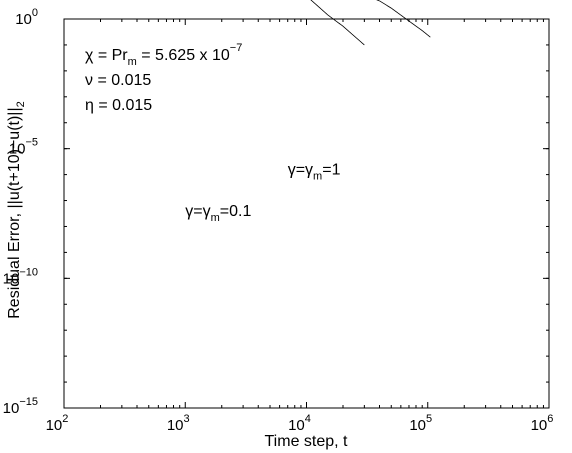 The image size is (572, 453). I want to click on parameter-line-2: η = 0.015, so click(118, 105).